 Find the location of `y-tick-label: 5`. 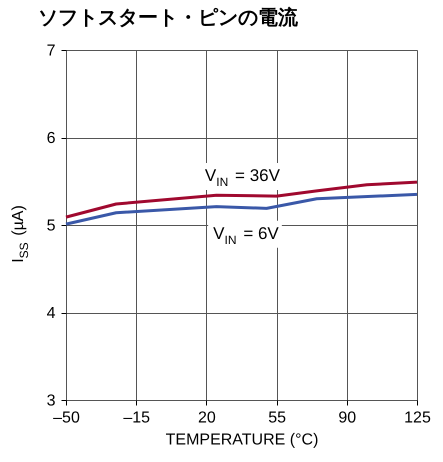

y-tick-label: 5 is located at coordinates (51, 226).